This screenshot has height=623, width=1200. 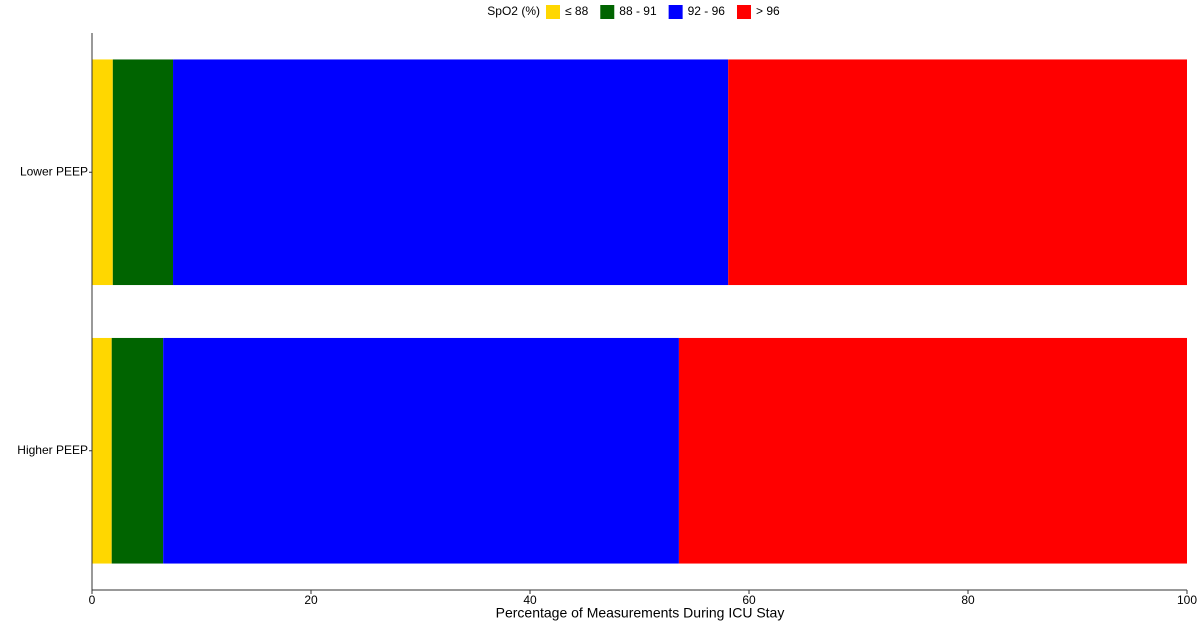 What do you see at coordinates (768, 11) in the screenshot?
I see `legend-label: > 96` at bounding box center [768, 11].